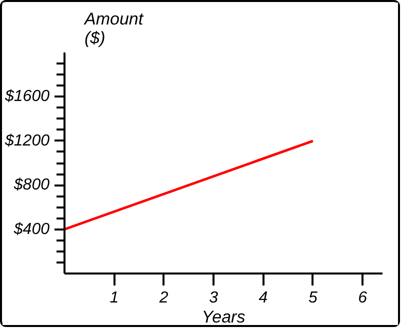 The image size is (408, 335). Describe the element at coordinates (224, 317) in the screenshot. I see `x-axis-title: Years` at that location.